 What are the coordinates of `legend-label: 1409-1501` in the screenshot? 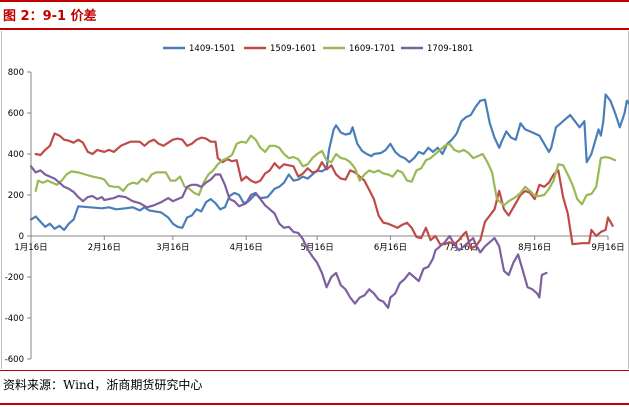 It's located at (212, 49).